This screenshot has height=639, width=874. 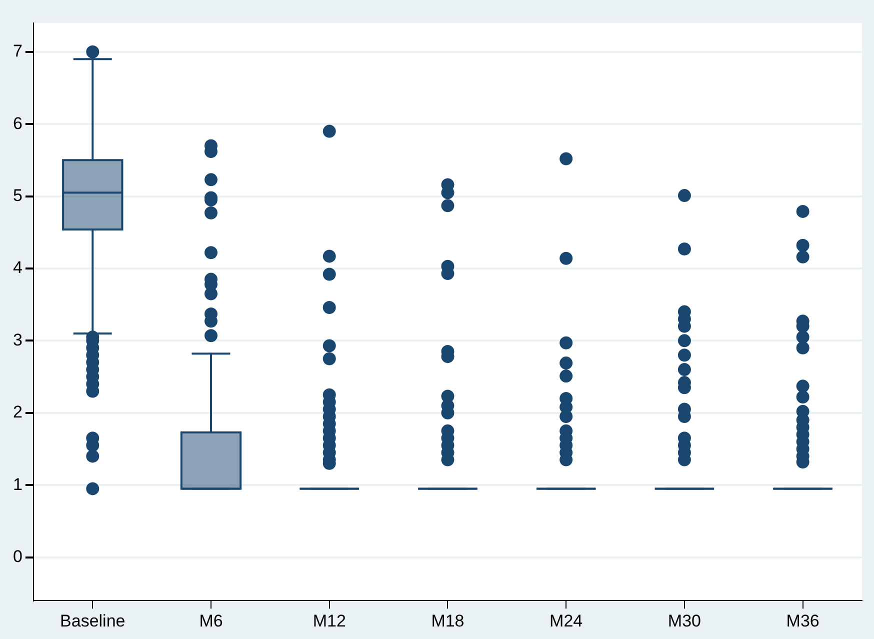 What do you see at coordinates (17, 556) in the screenshot?
I see `y-tick-label: 0` at bounding box center [17, 556].